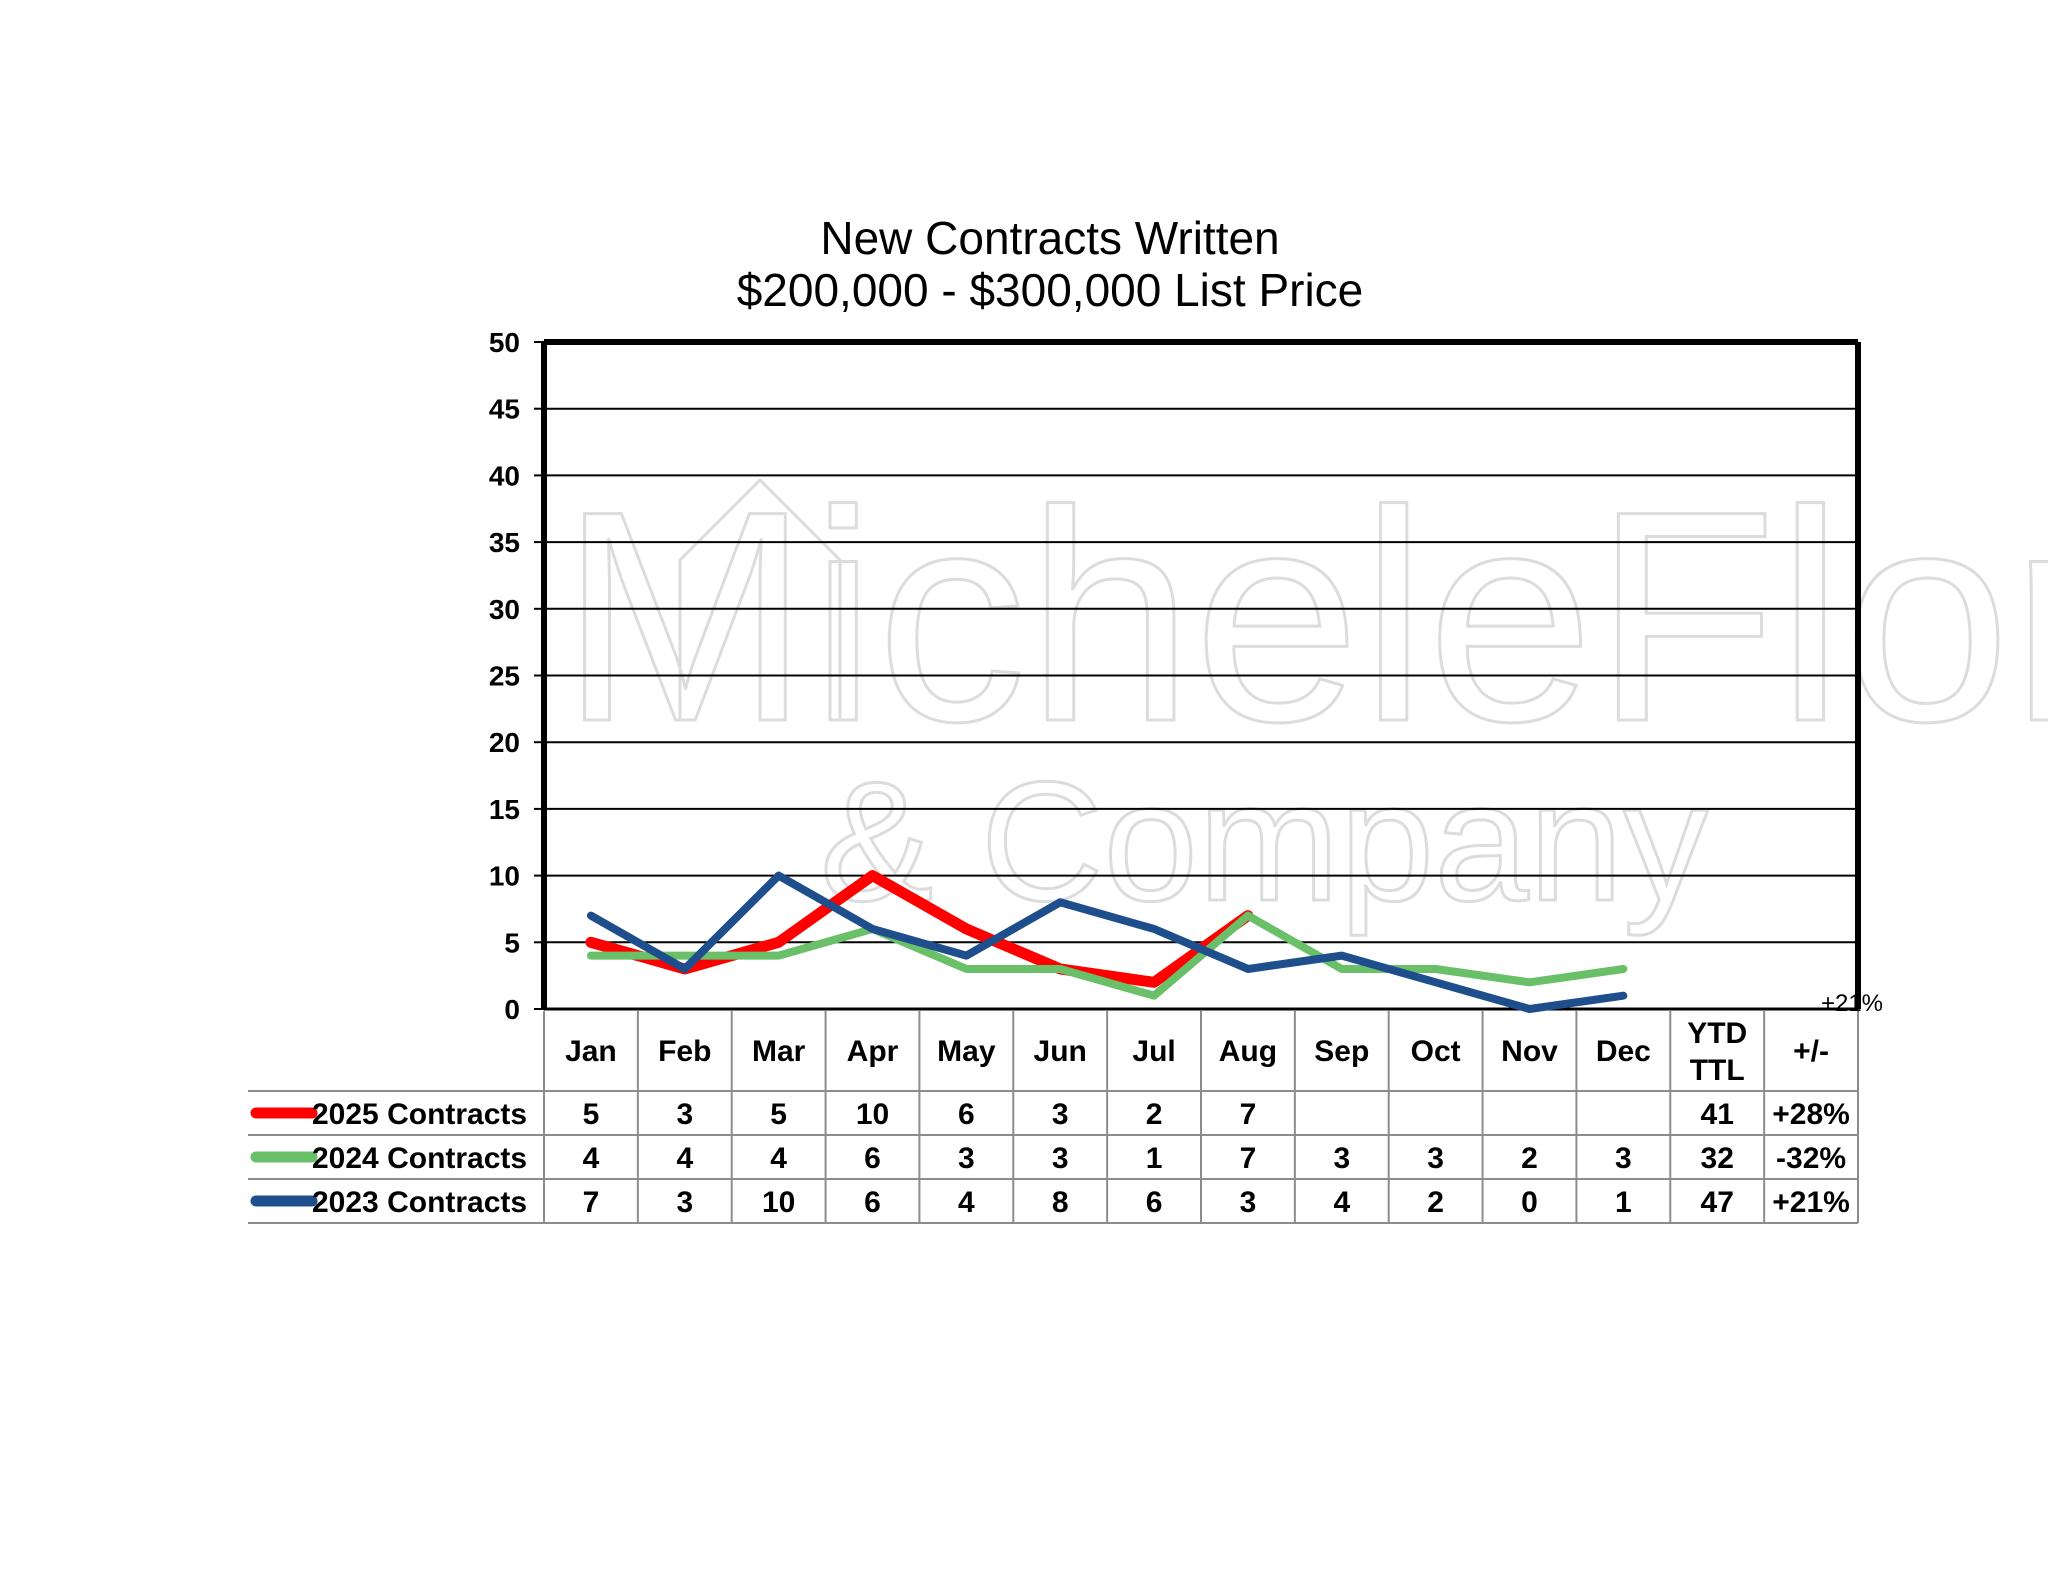 The width and height of the screenshot is (2048, 1583). Describe the element at coordinates (1811, 1114) in the screenshot. I see `change-value: +28%` at that location.